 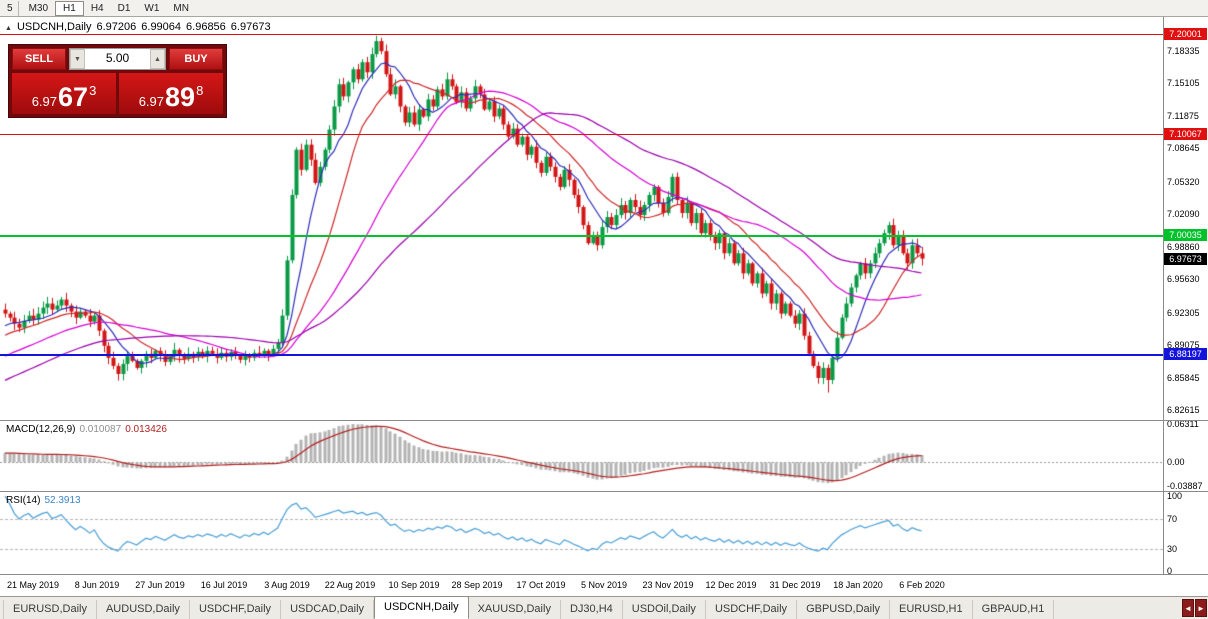 What do you see at coordinates (1172, 519) in the screenshot?
I see `rsi-axis-label: 70` at bounding box center [1172, 519].